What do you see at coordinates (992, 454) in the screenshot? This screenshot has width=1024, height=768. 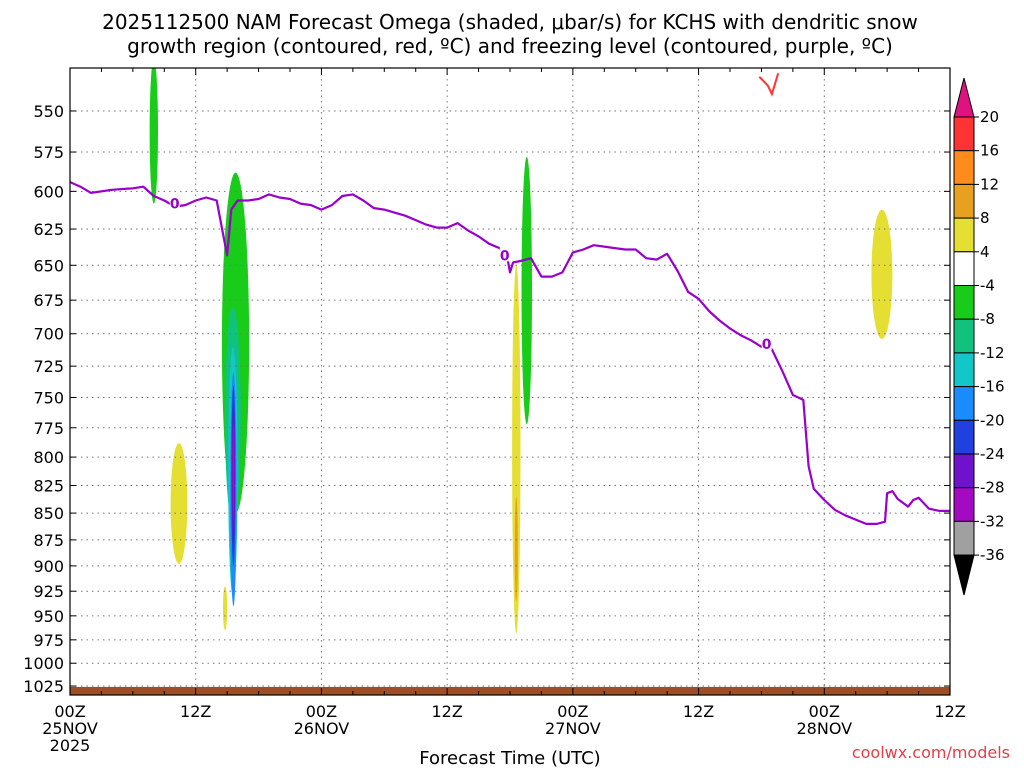 I see `colorbar-label-10: -24` at bounding box center [992, 454].